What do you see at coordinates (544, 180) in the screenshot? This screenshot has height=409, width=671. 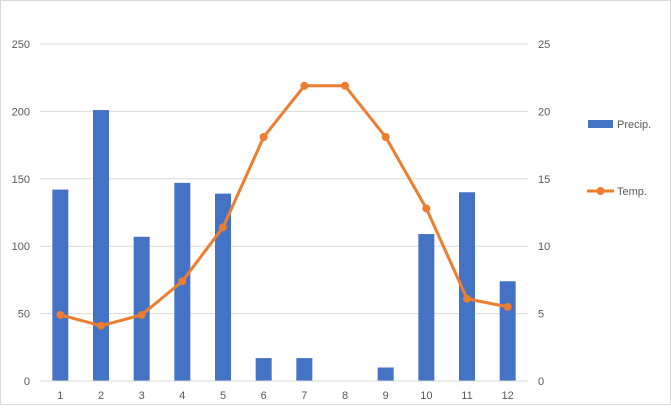 I see `y-right-tick-label: 15` at bounding box center [544, 180].